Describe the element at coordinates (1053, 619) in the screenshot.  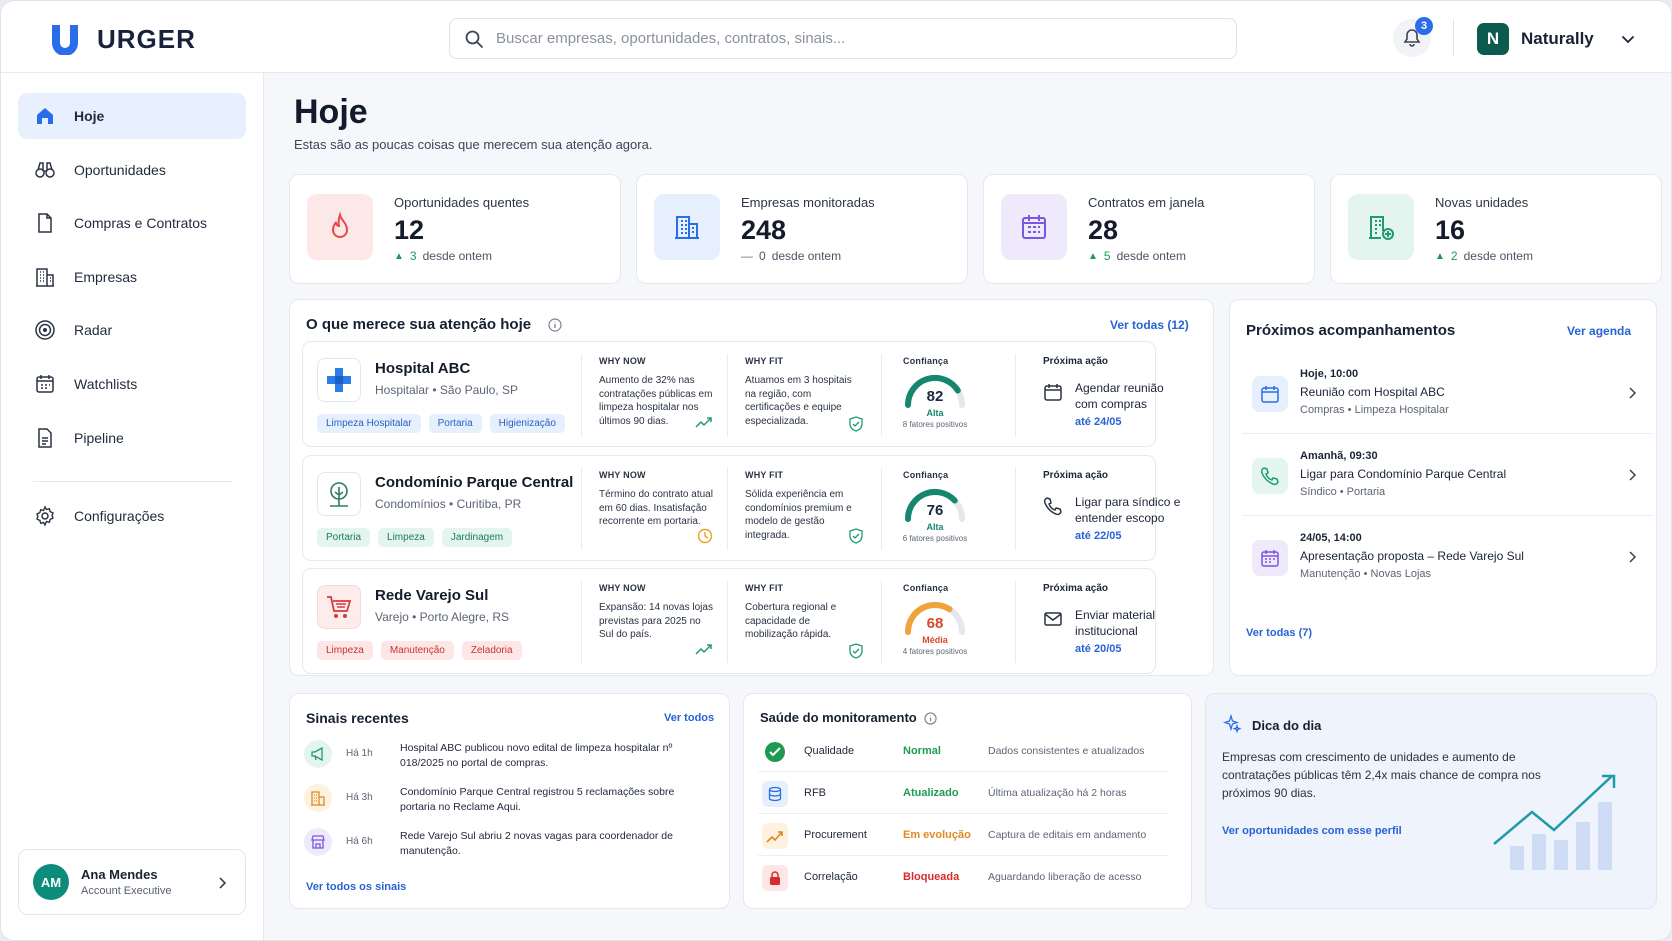
I see `mail-icon` at that location.